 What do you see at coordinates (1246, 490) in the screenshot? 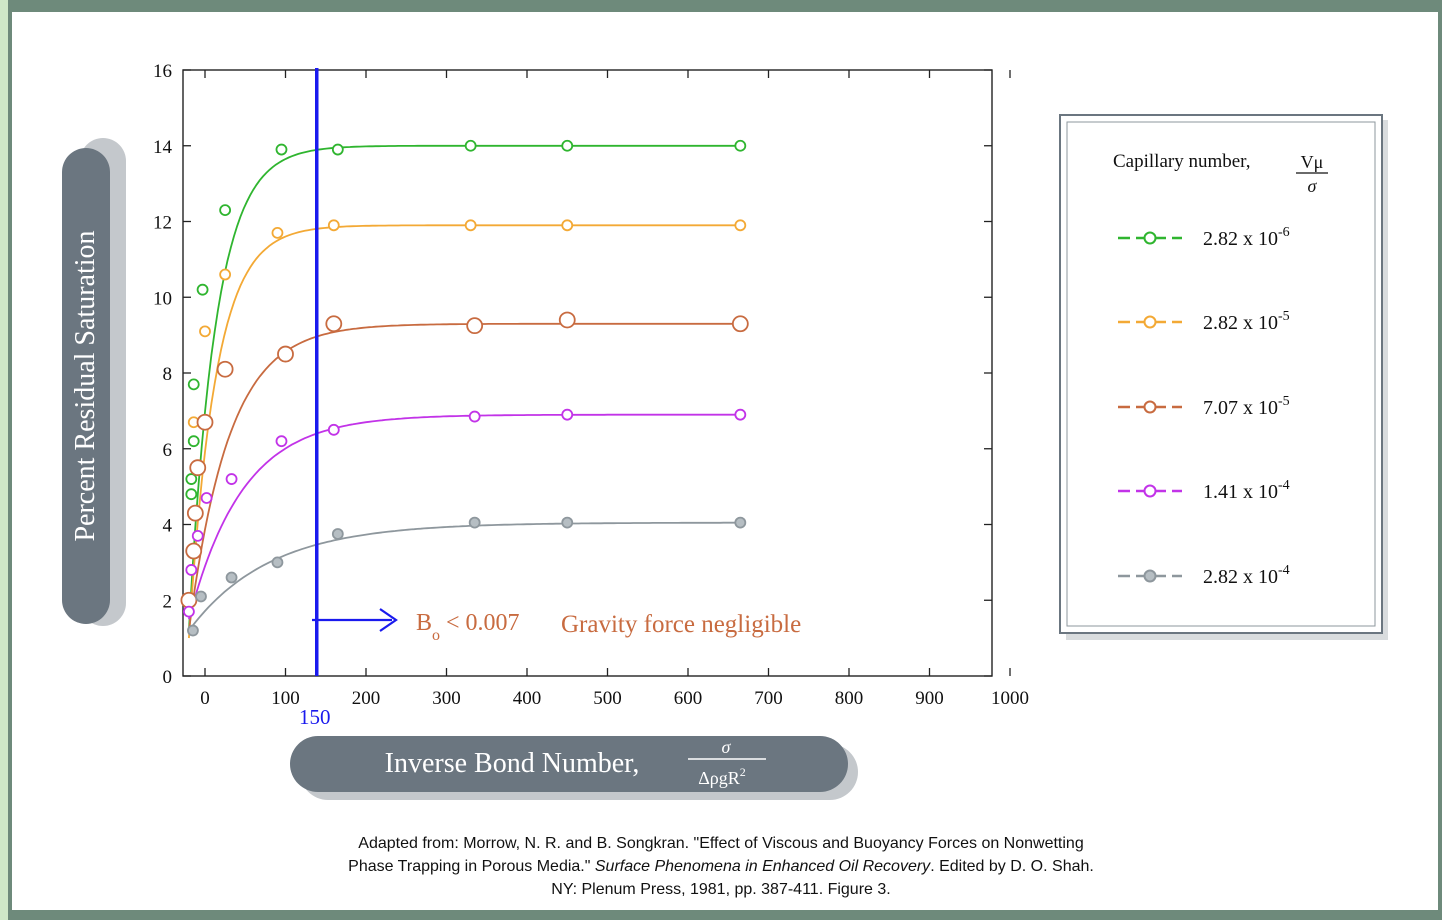
I see `legend-label: 1.41 x 10⁻⁴` at bounding box center [1246, 490].